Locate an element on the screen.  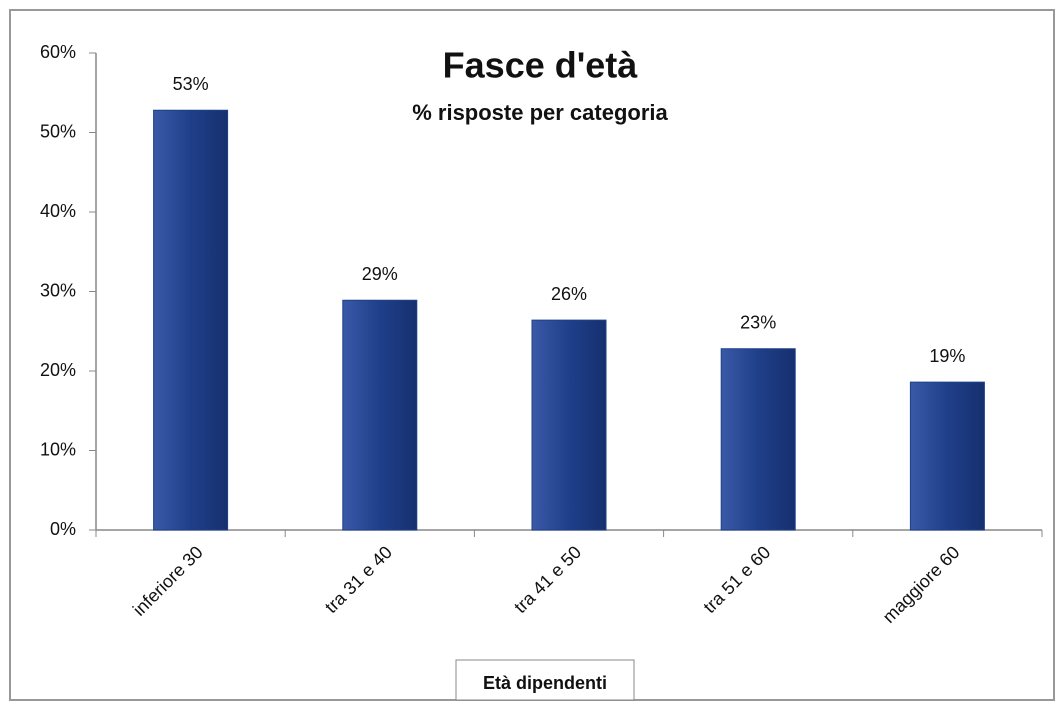
x-axis-title: Età dipendenti is located at coordinates (545, 683).